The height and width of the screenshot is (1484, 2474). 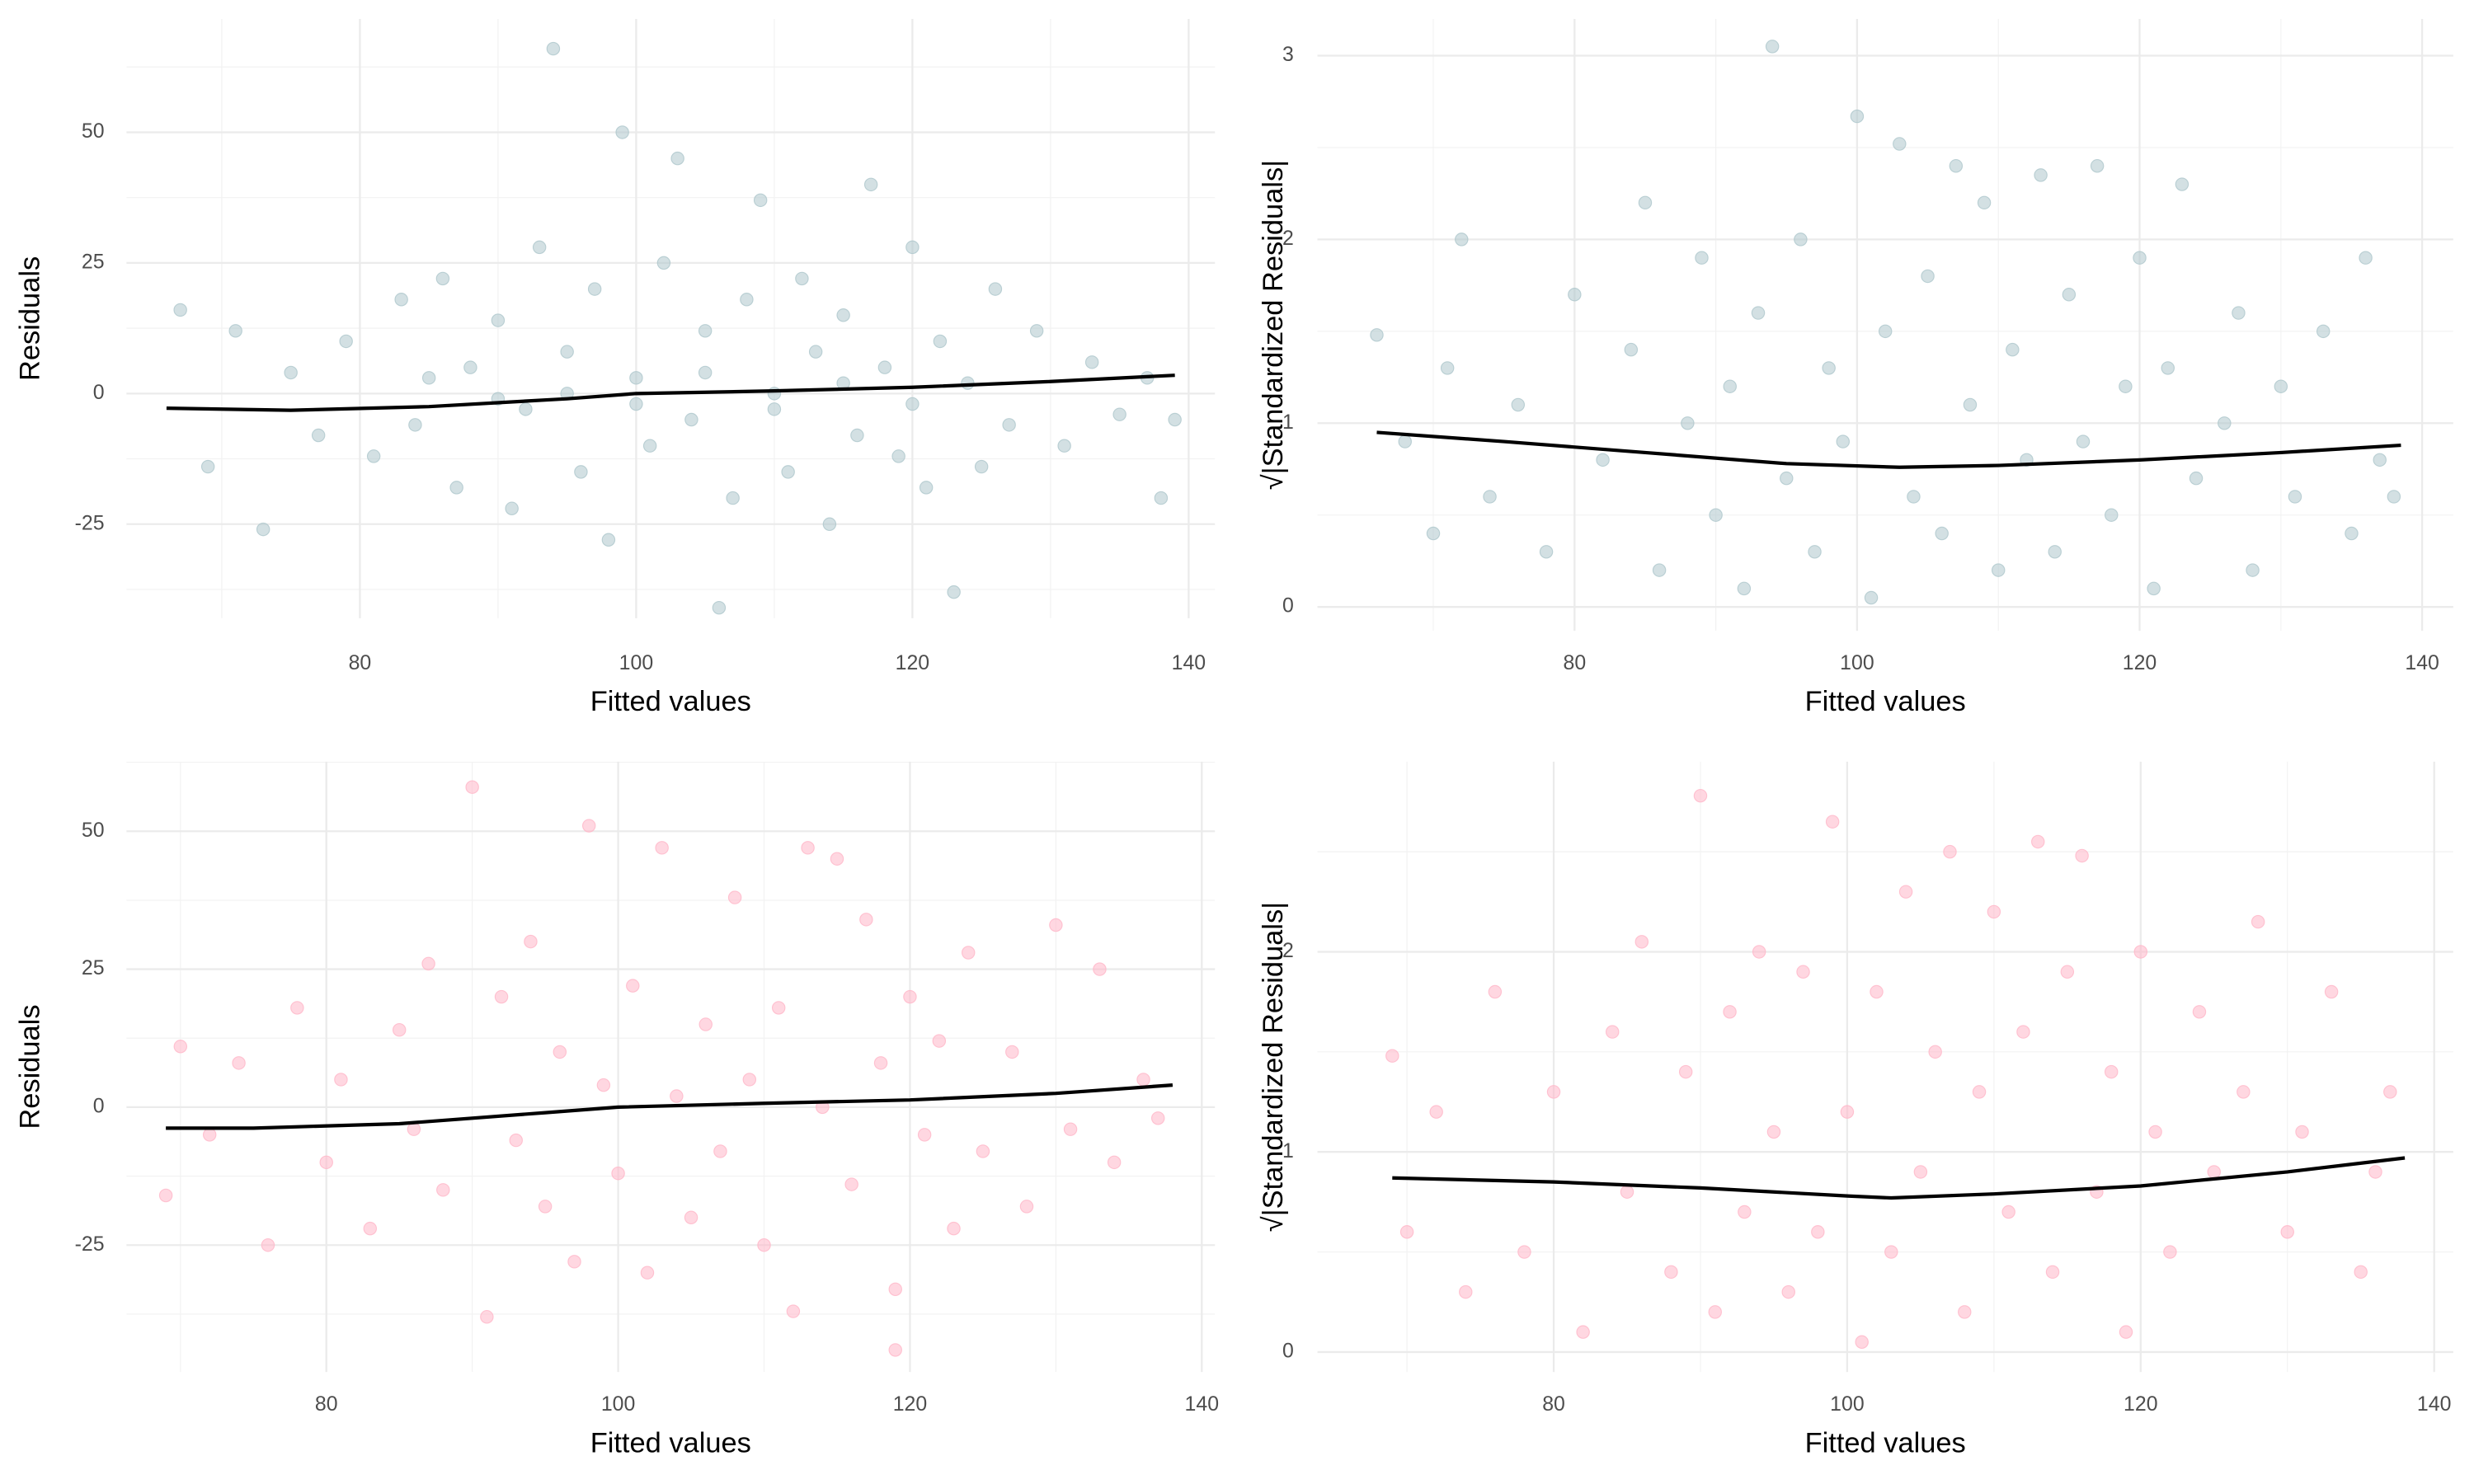 I want to click on y-tick-label: 1, so click(x=1288, y=1150).